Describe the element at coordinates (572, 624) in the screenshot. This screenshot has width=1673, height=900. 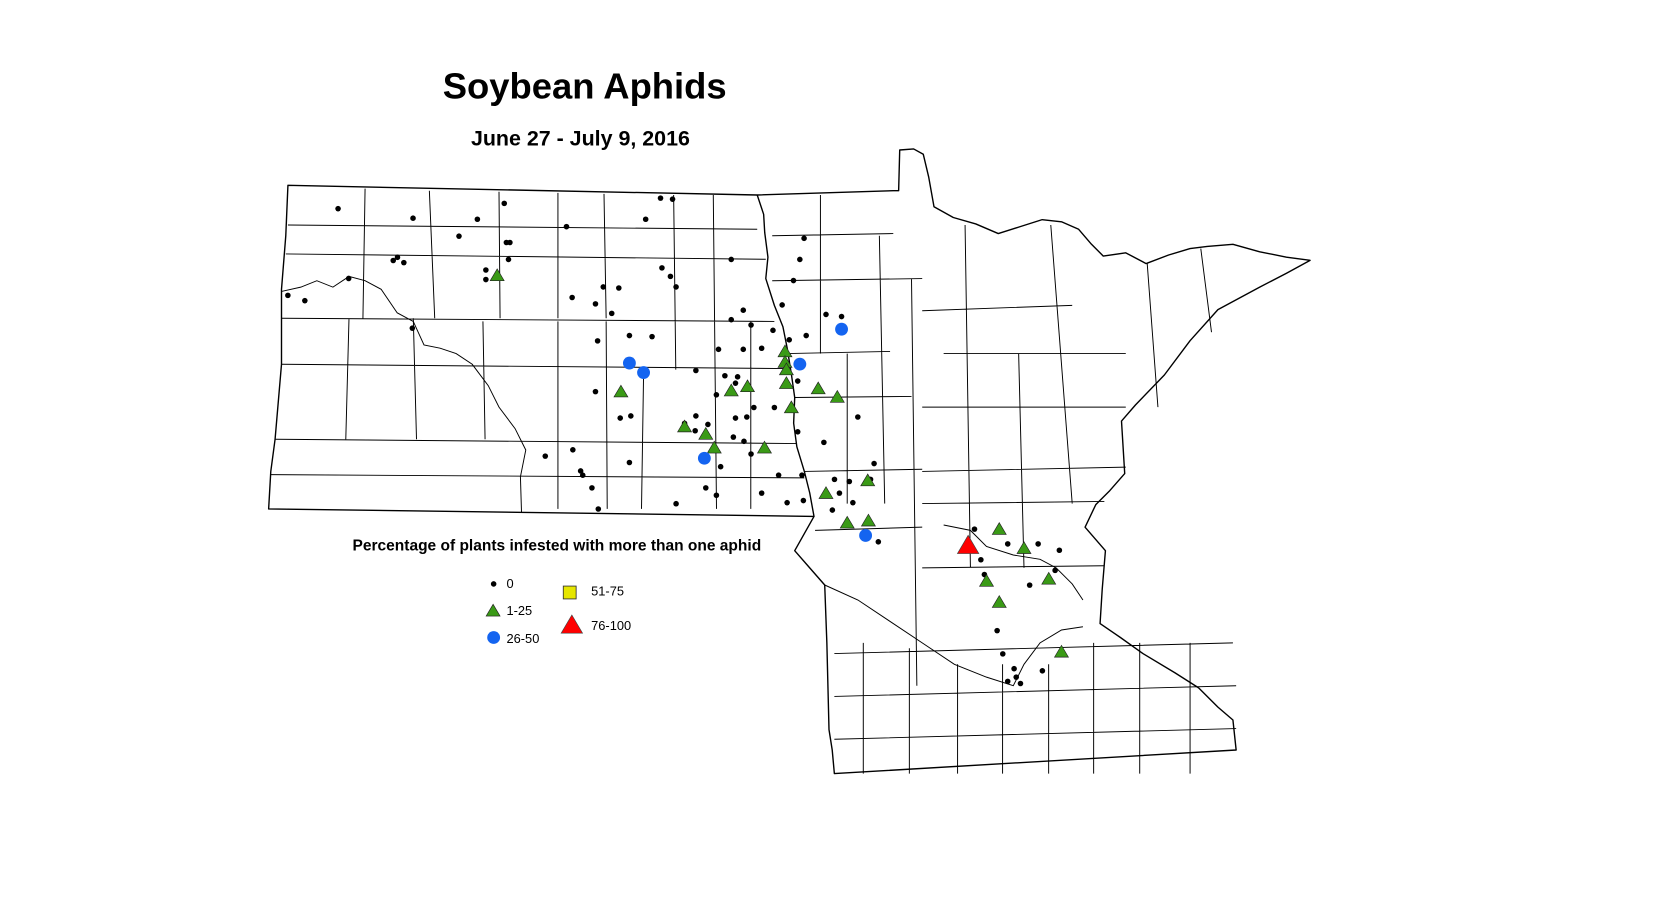
I see `legend-red-triangle-icon` at that location.